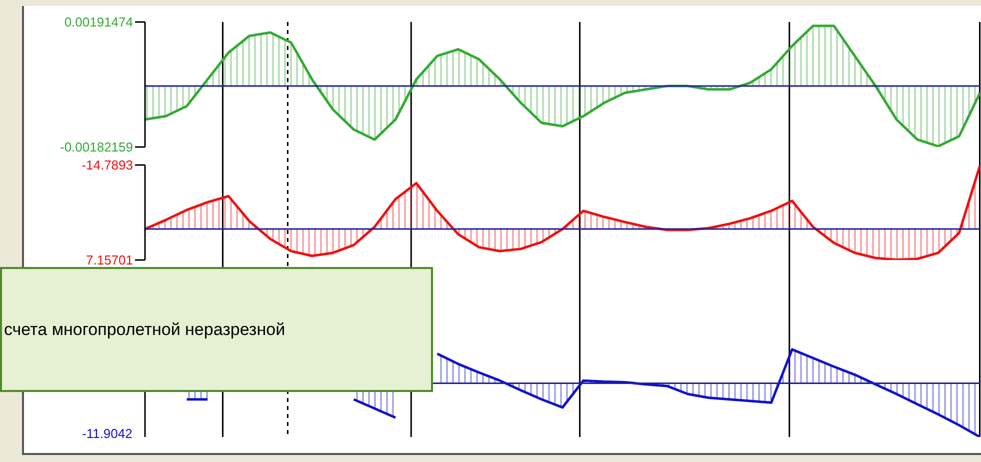 The image size is (981, 462). I want to click on y-tick-label: 0.00191474, so click(98, 22).